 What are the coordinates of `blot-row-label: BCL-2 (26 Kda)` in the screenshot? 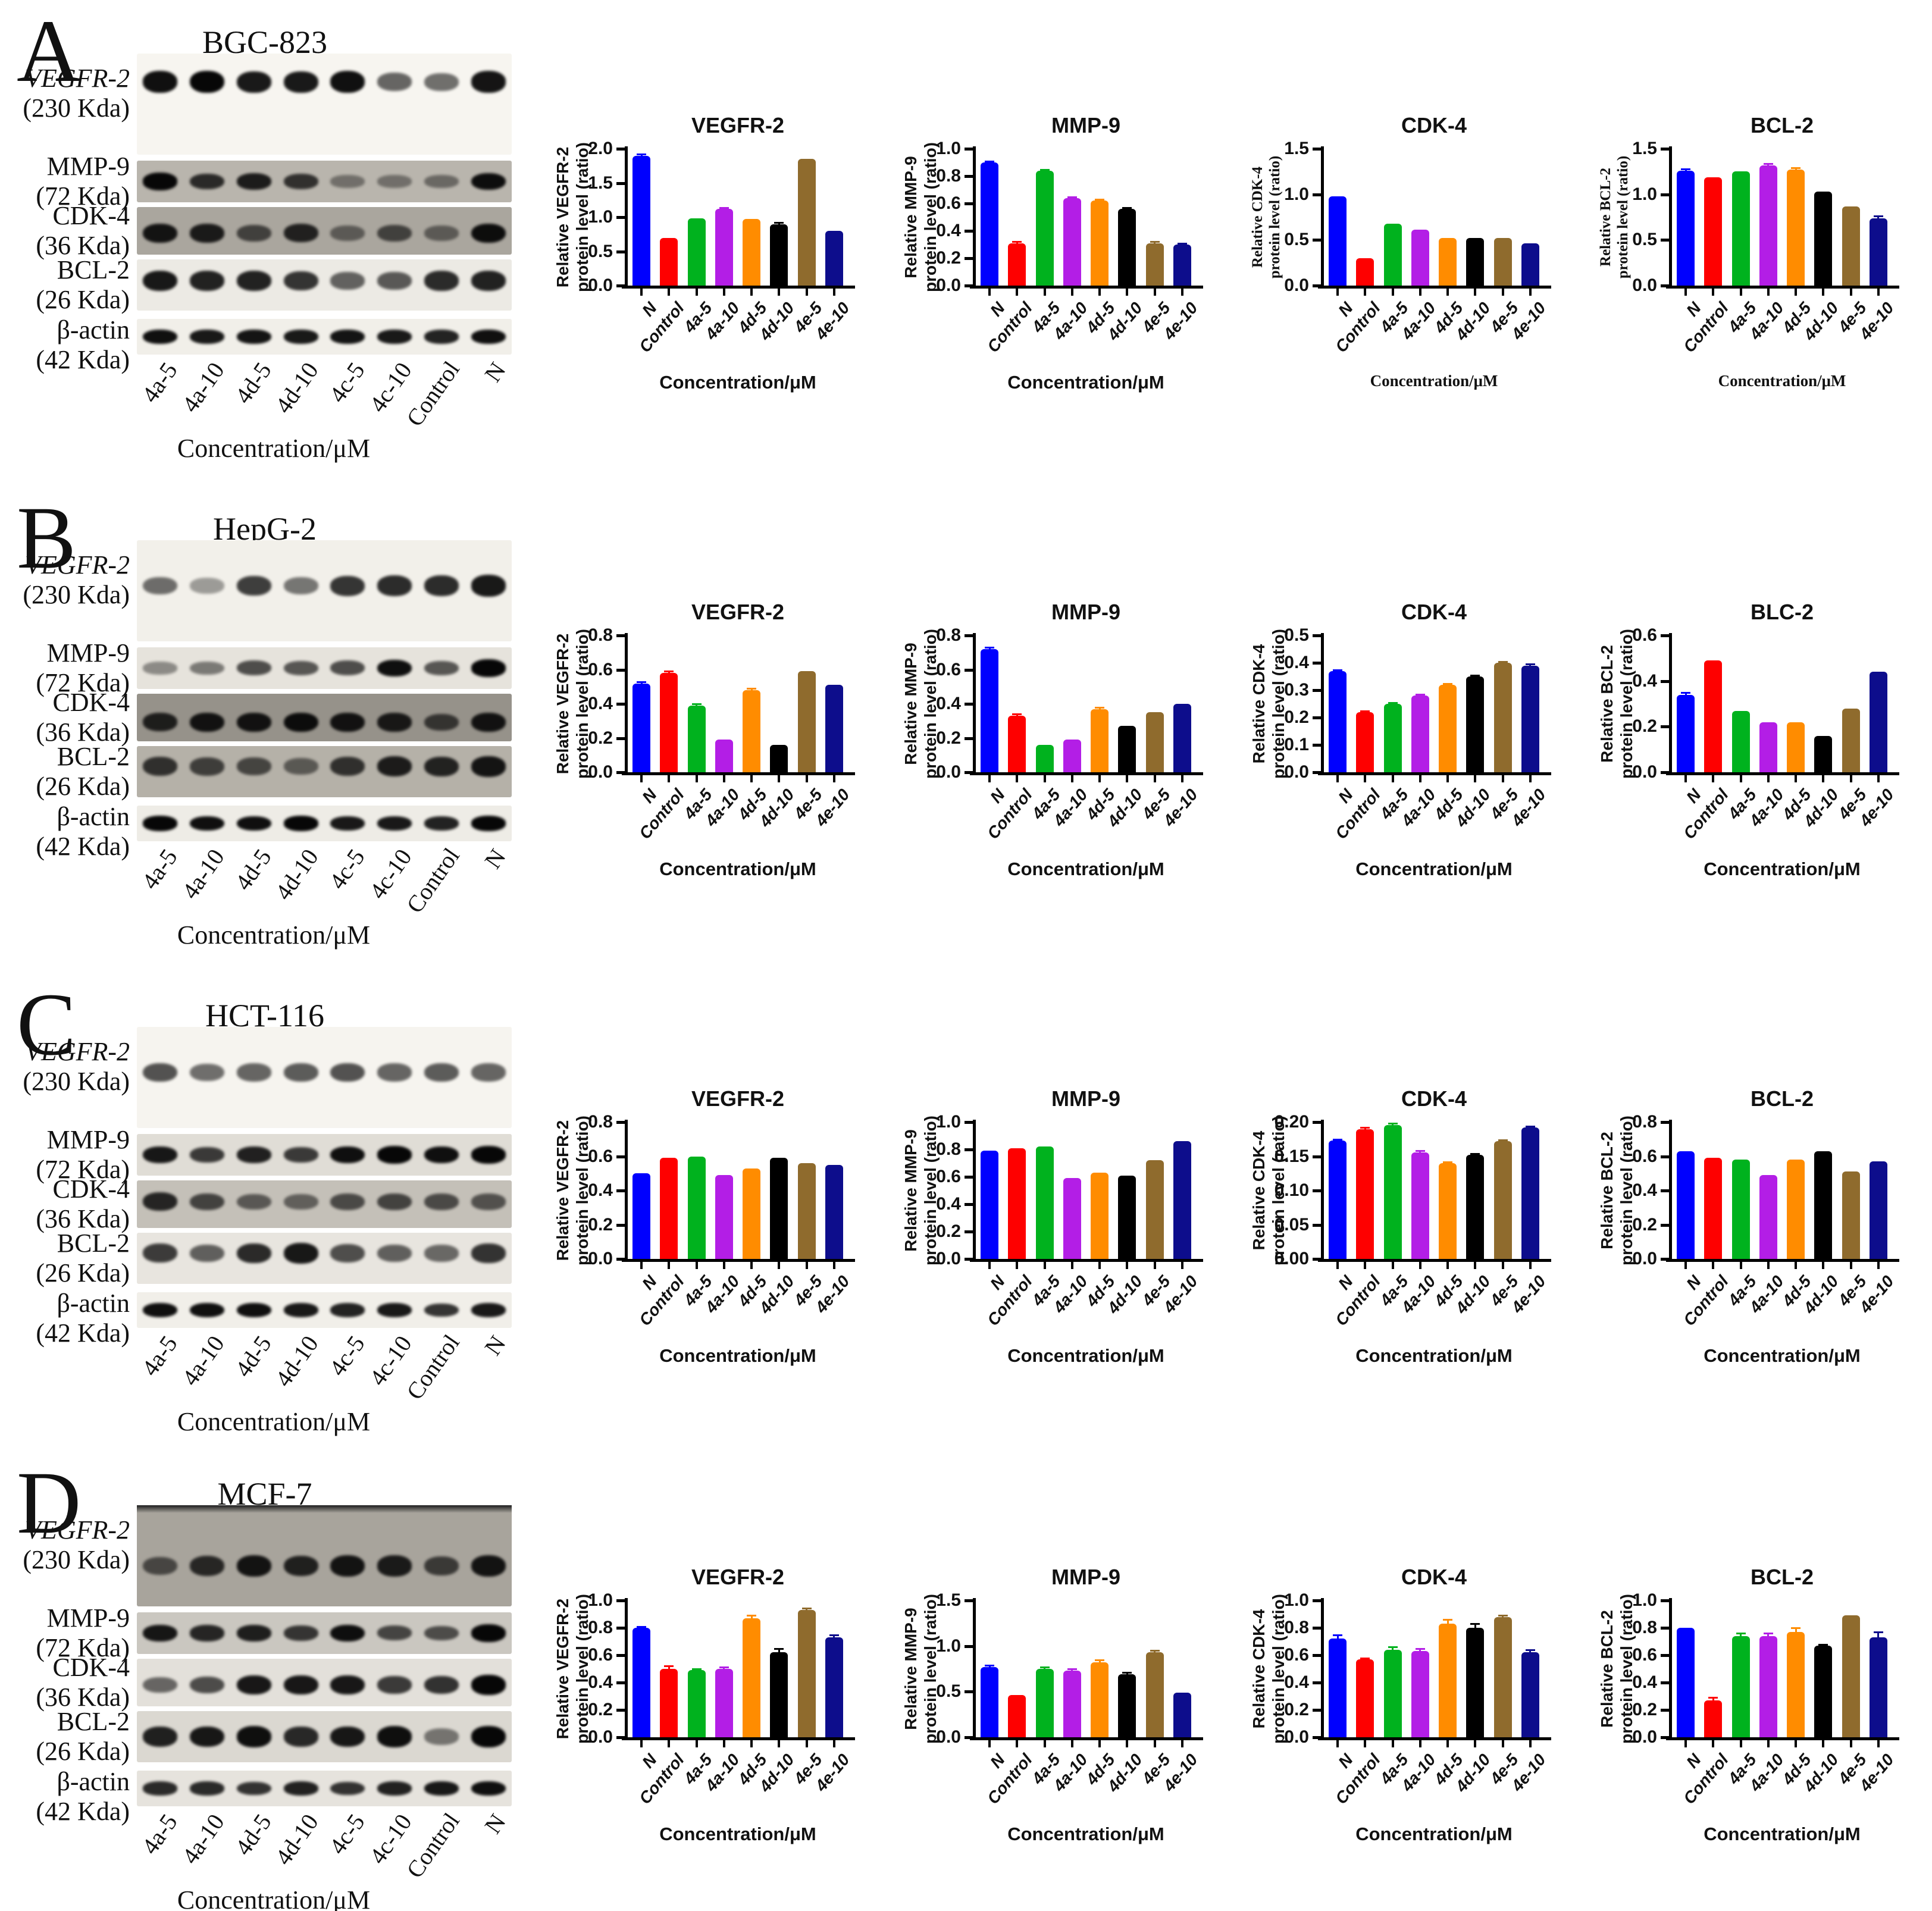 It's located at (65, 1259).